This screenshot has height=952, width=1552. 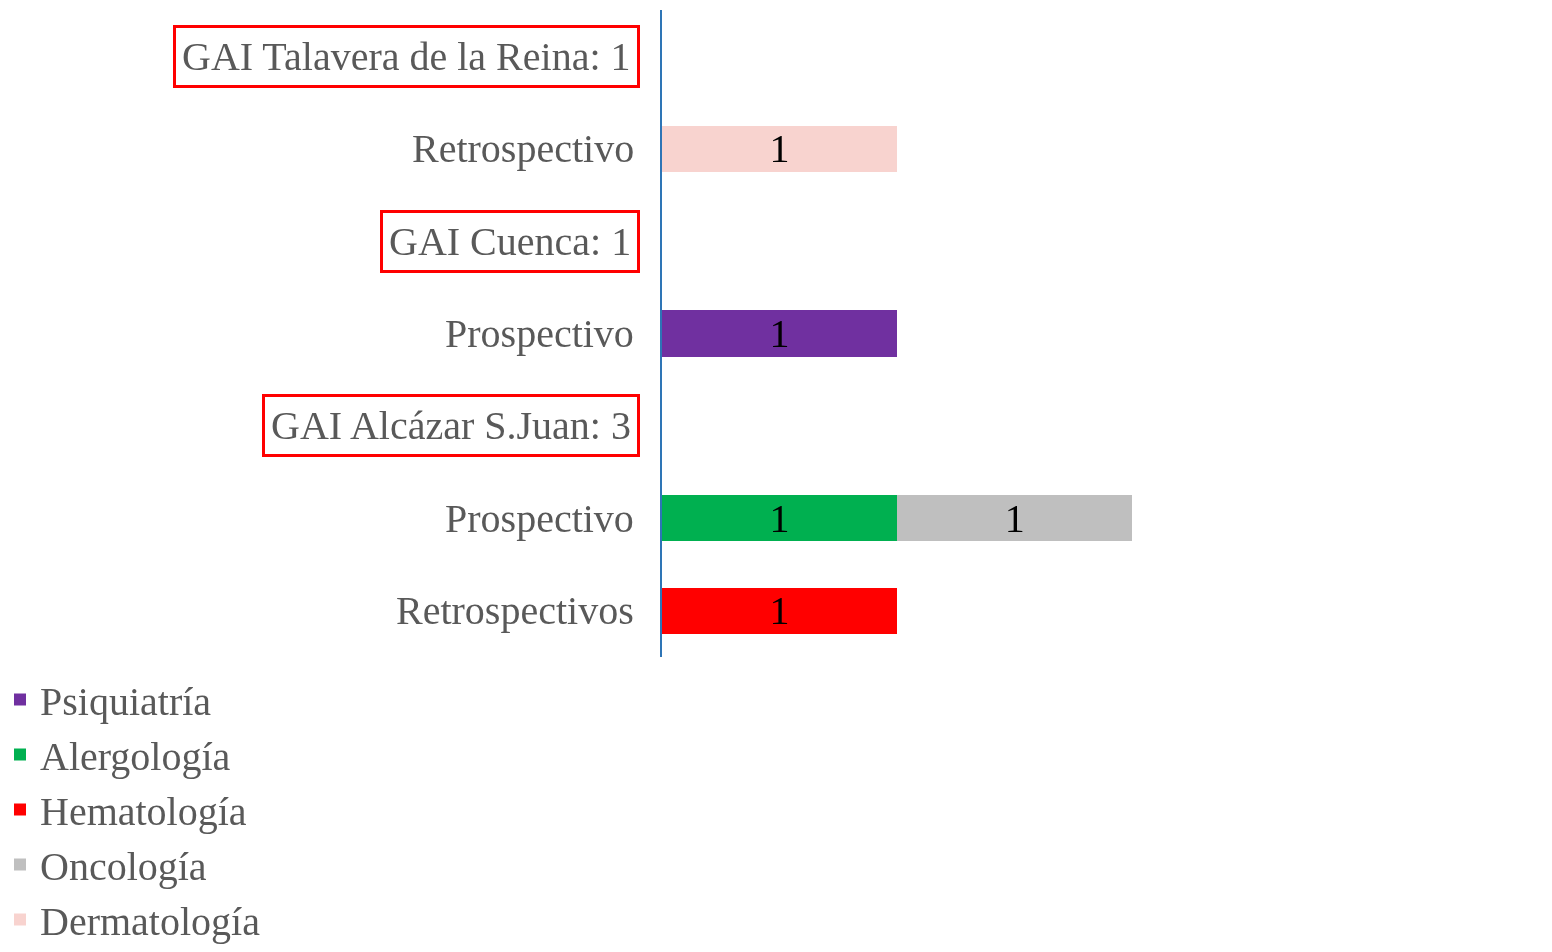 I want to click on y-tick-label: GAI Alcázar S.Juan: 3, so click(x=451, y=425).